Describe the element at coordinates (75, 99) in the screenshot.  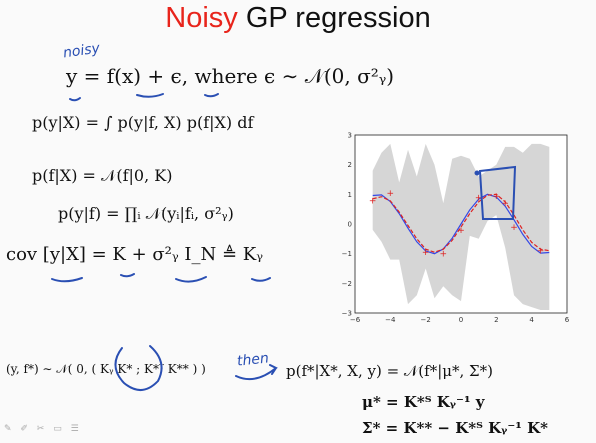
I see `underline-y` at that location.